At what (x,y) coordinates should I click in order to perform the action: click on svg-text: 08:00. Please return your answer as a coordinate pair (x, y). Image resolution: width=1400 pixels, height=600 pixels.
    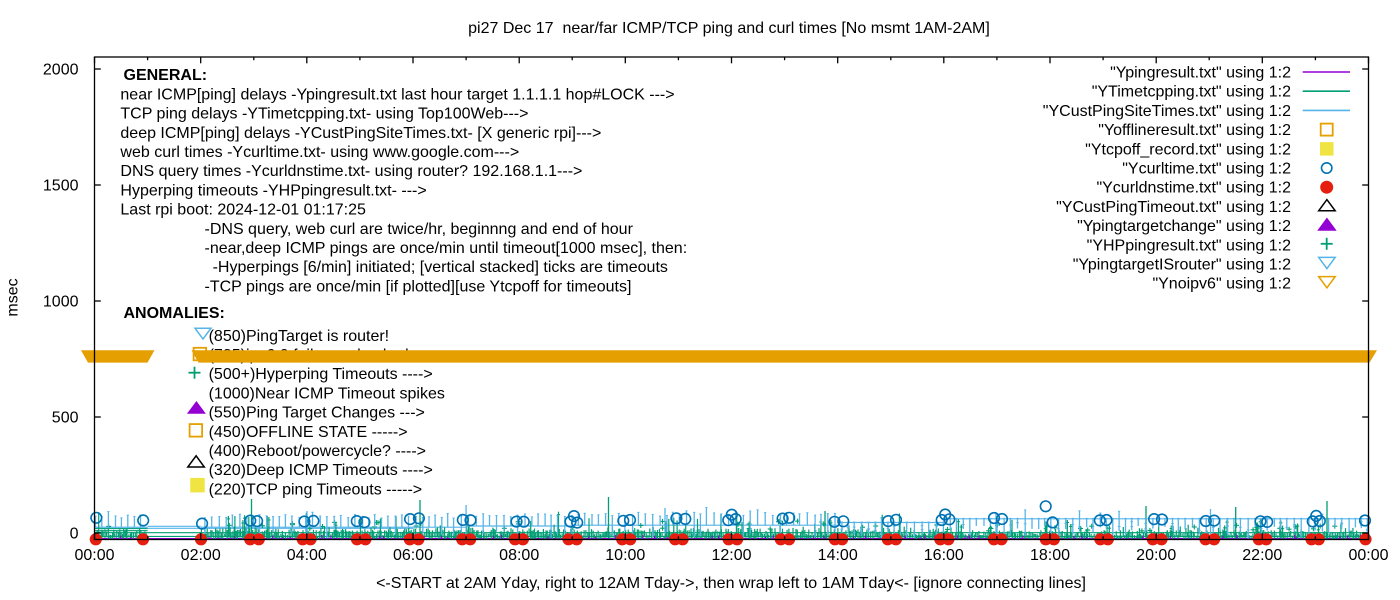
    Looking at the image, I should click on (519, 555).